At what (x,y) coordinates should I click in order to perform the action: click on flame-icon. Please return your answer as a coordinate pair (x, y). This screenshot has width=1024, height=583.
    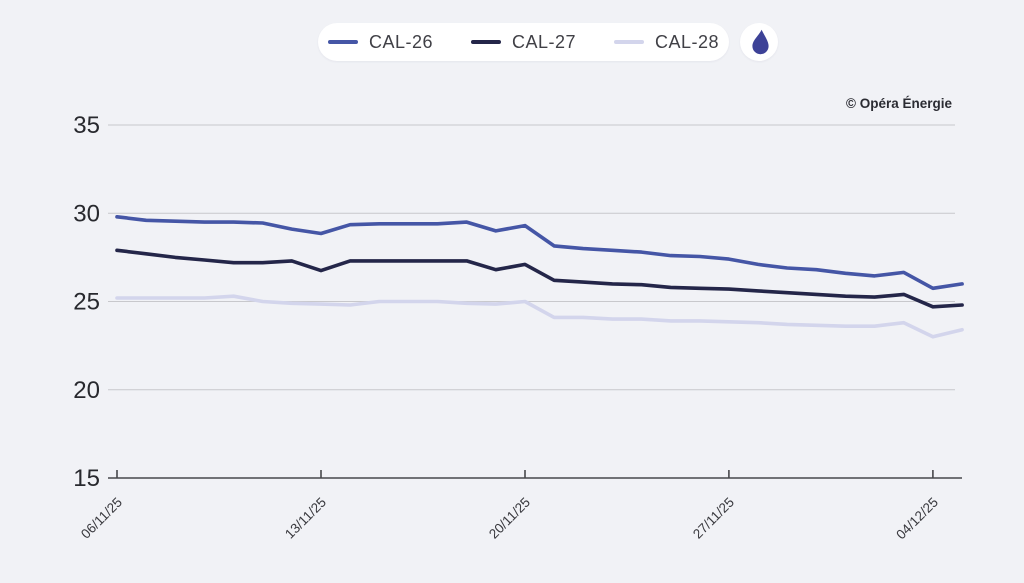
    Looking at the image, I should click on (760, 42).